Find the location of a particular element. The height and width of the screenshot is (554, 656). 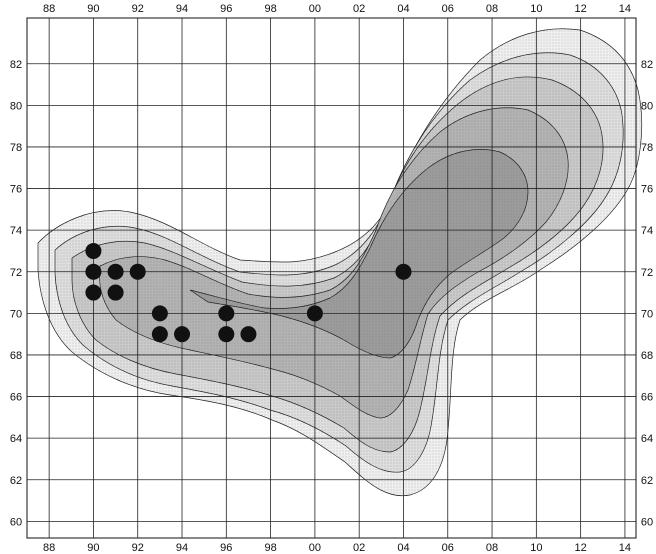

left-tick-label: 76 is located at coordinates (16, 190).